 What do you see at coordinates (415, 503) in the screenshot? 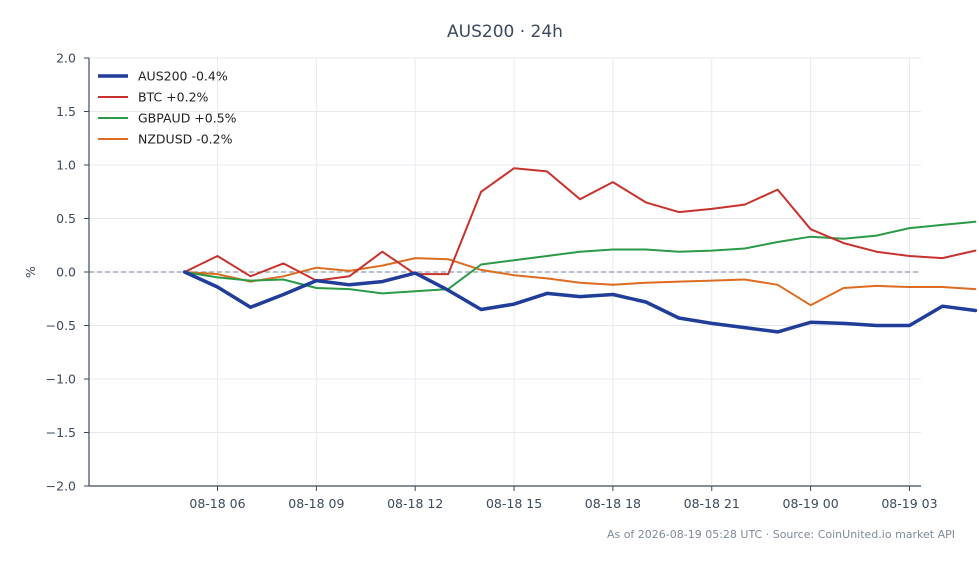
I see `x-tick-label: 08-18 12` at bounding box center [415, 503].